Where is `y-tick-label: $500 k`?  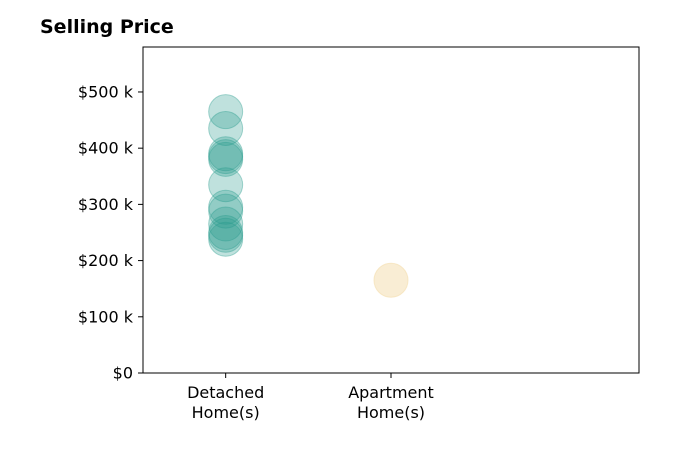 y-tick-label: $500 k is located at coordinates (106, 91).